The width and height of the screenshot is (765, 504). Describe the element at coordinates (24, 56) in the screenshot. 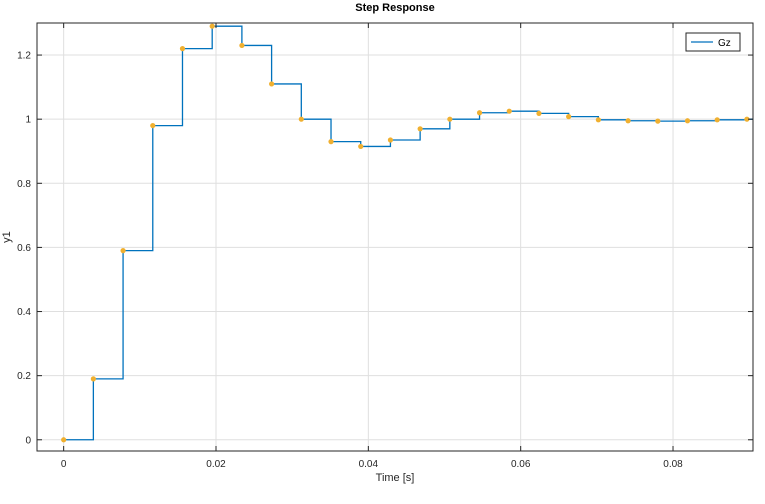

I see `y-tick-label: 1.2` at that location.